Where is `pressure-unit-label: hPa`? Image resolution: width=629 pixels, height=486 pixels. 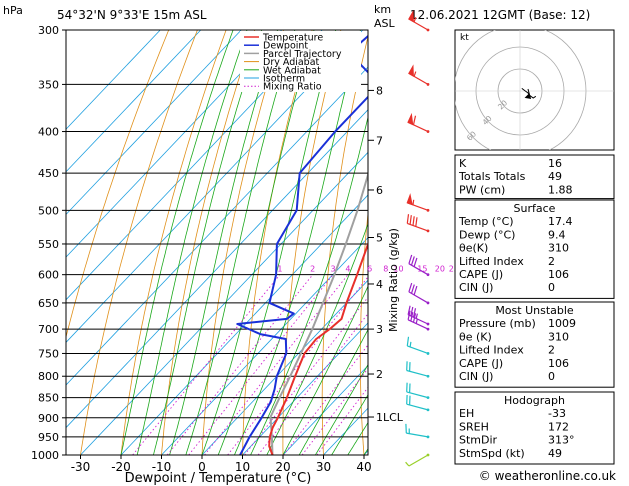 pressure-unit-label: hPa is located at coordinates (13, 10).